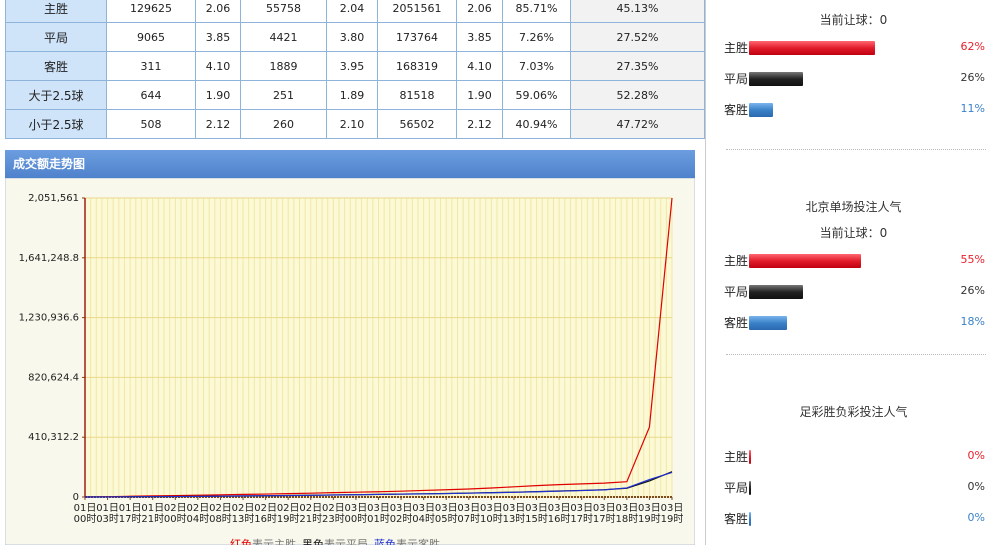 Image resolution: width=1000 pixels, height=545 pixels. What do you see at coordinates (56, 11) in the screenshot?
I see `table-cell: 主胜` at bounding box center [56, 11].